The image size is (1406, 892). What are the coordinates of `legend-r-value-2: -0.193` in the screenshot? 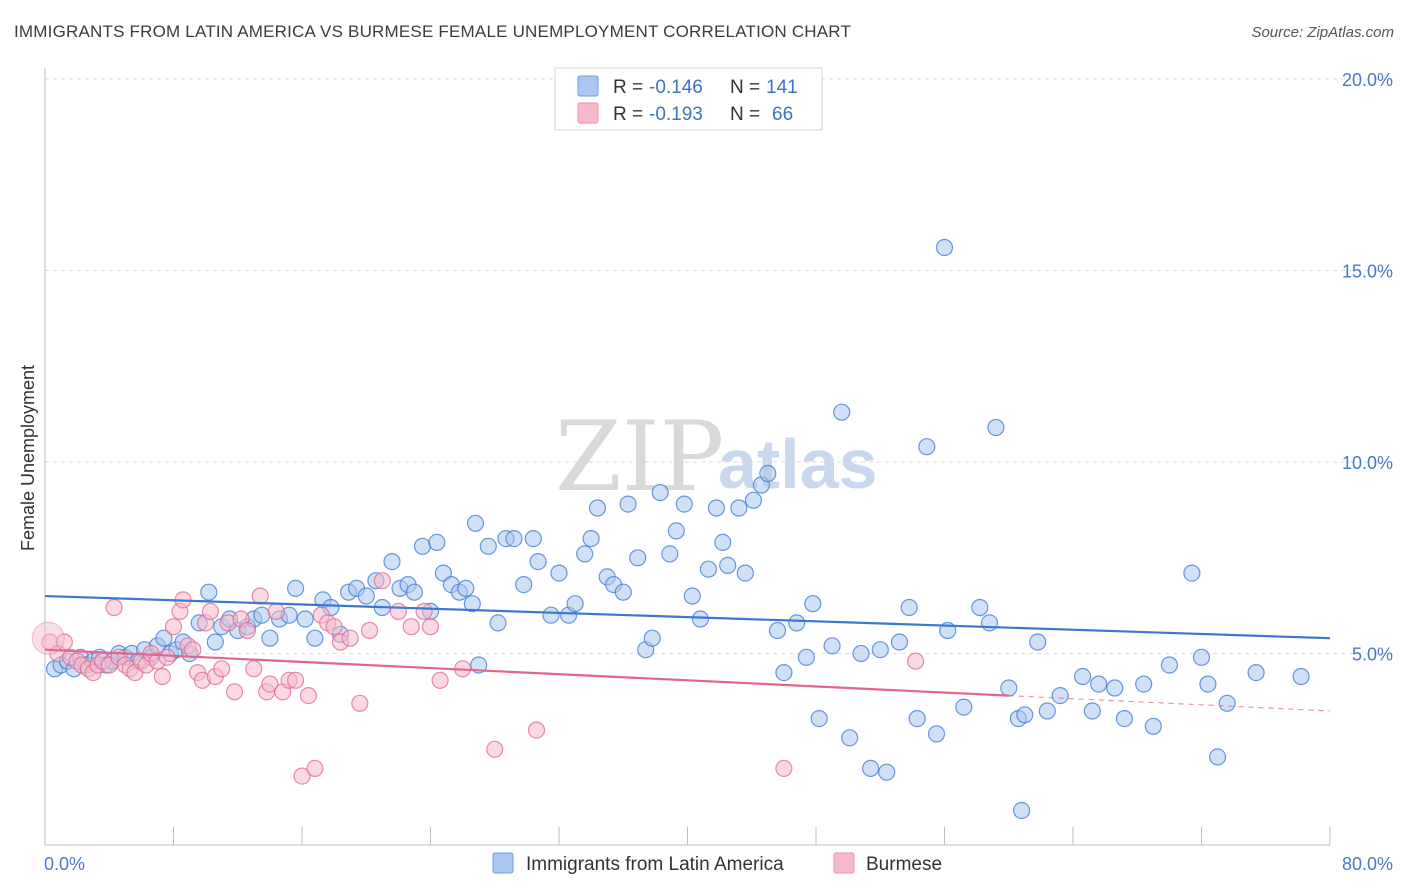 It's located at (676, 114).